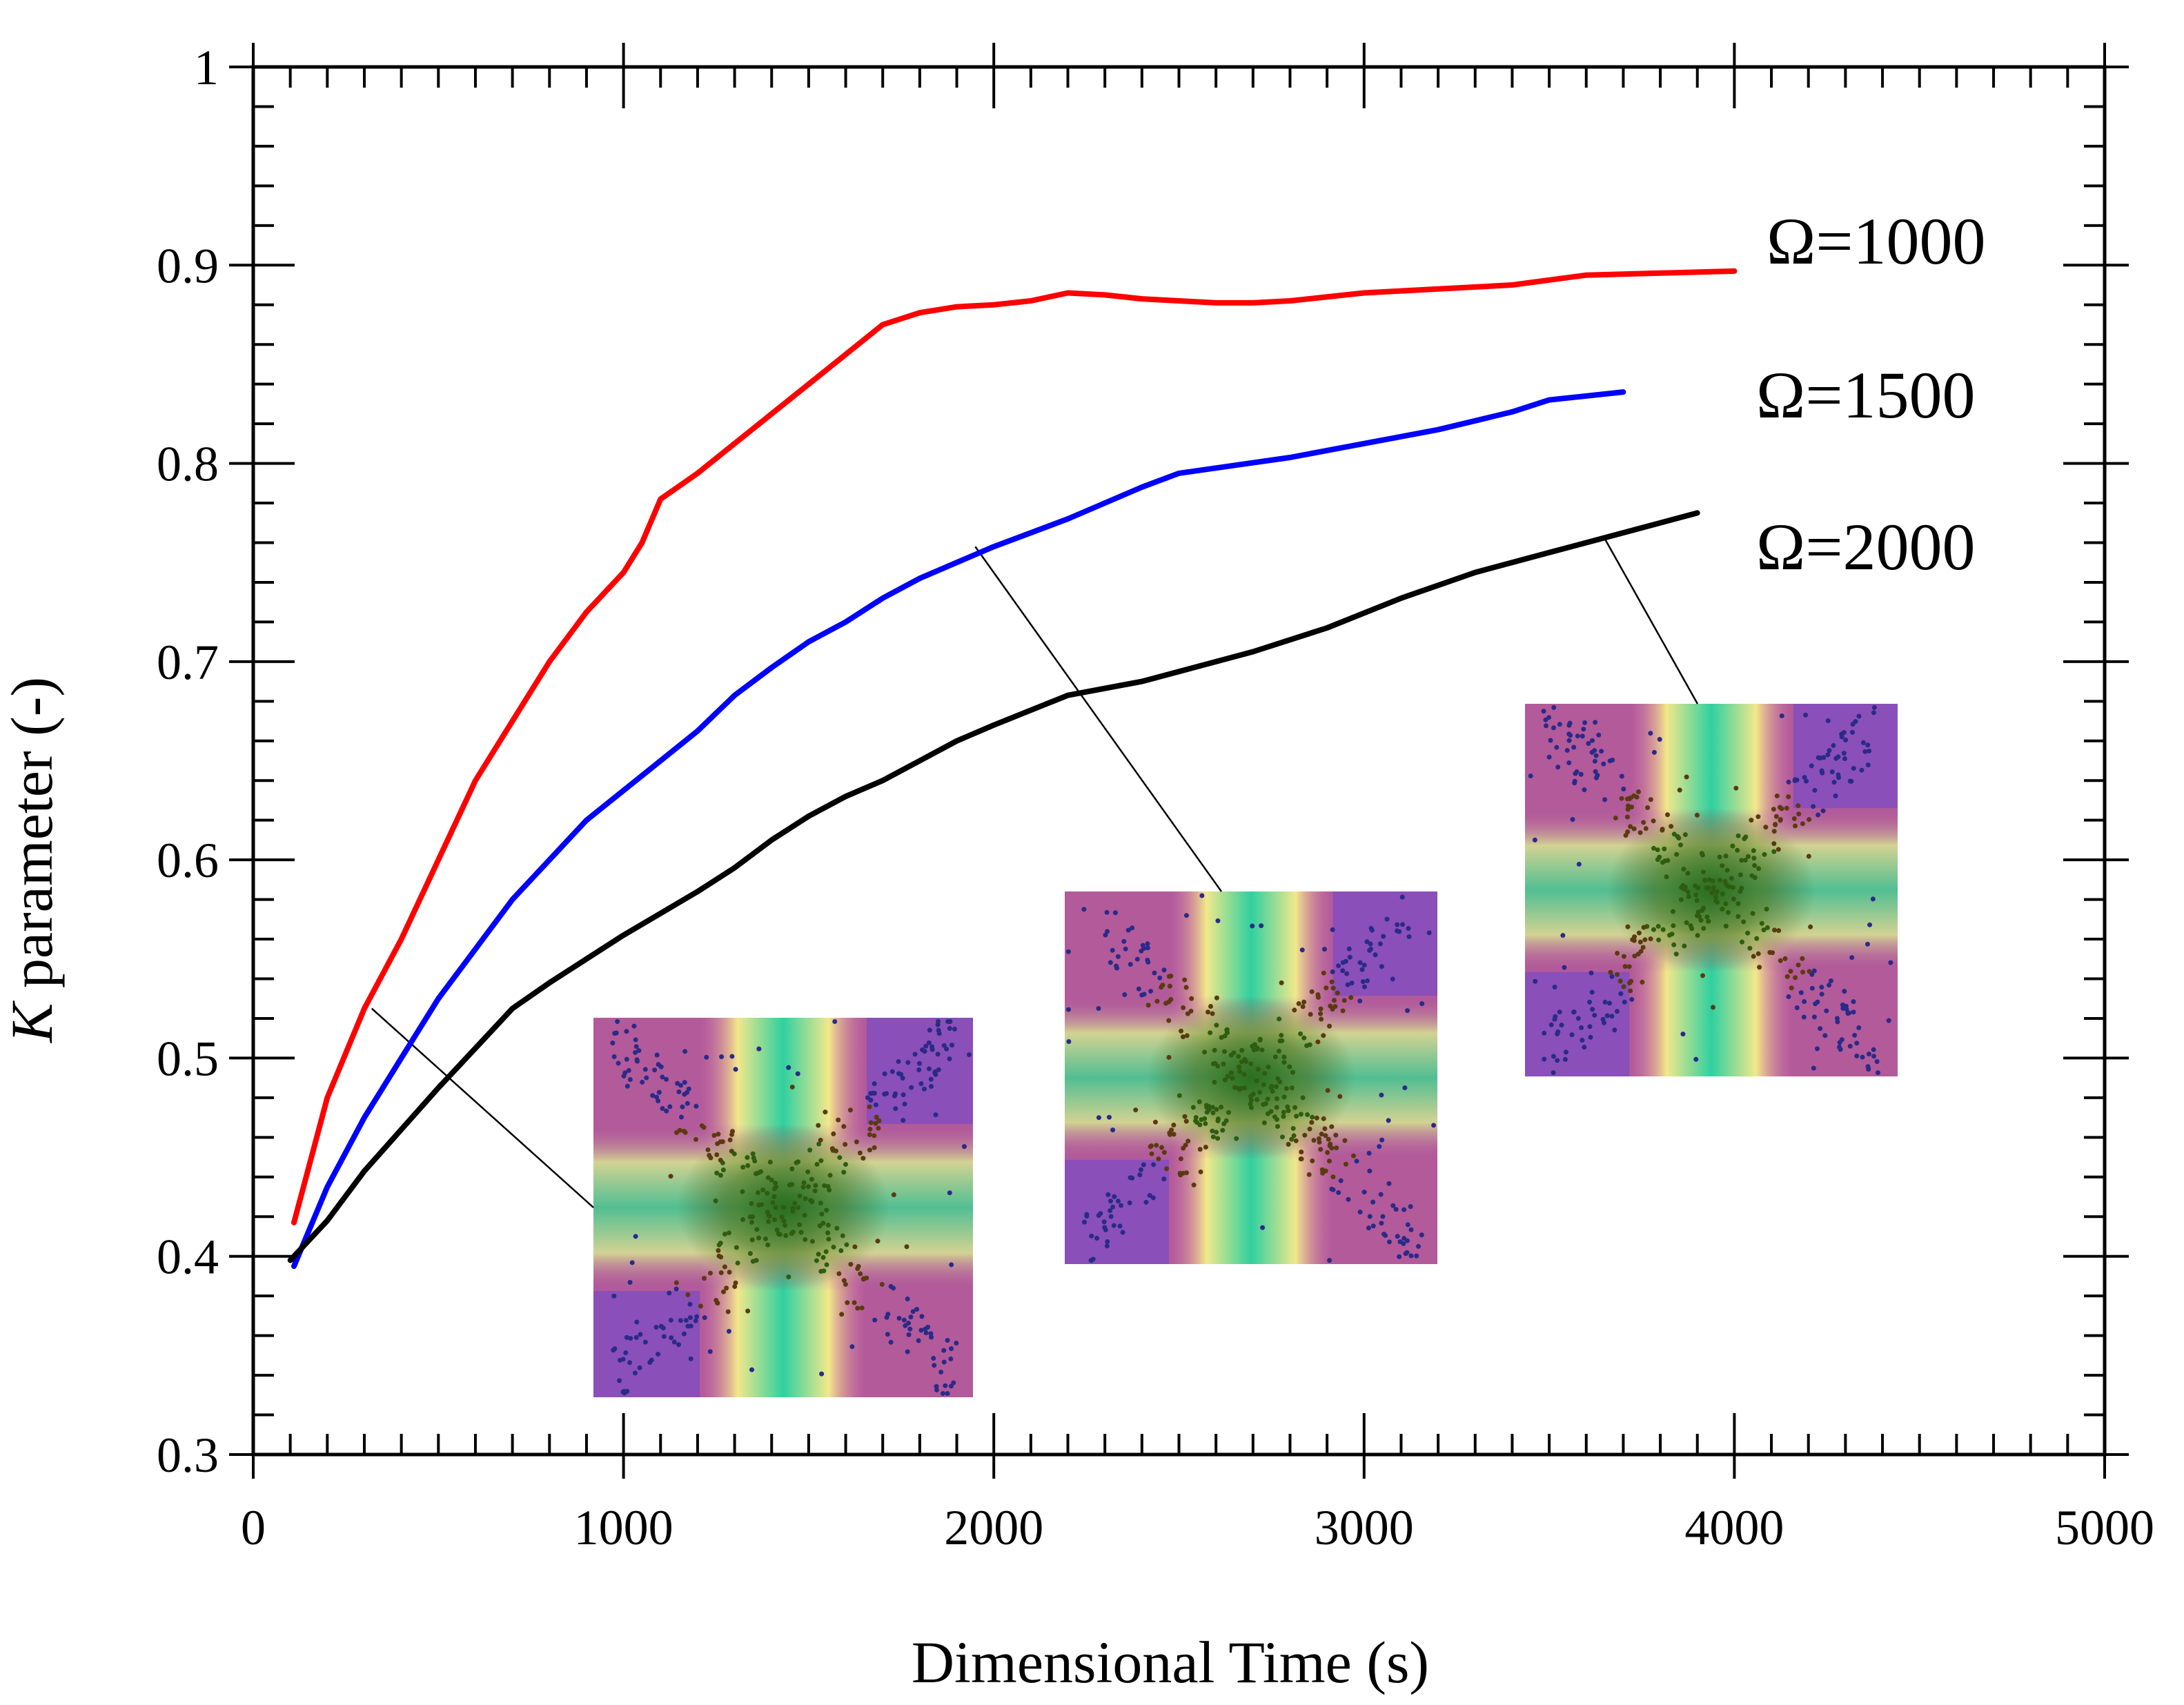  Describe the element at coordinates (32, 860) in the screenshot. I see `y-axis-title: K parameter (-)` at that location.